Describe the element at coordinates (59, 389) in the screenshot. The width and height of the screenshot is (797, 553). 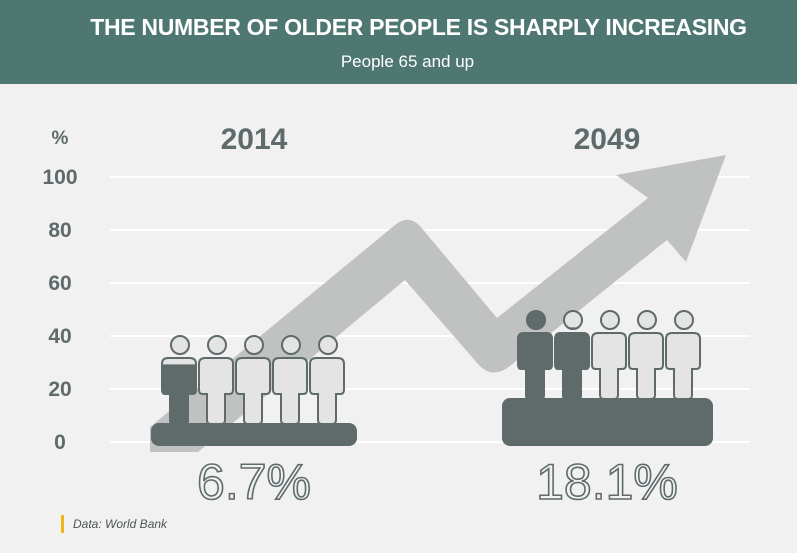
I see `y-tick-label: 20` at that location.